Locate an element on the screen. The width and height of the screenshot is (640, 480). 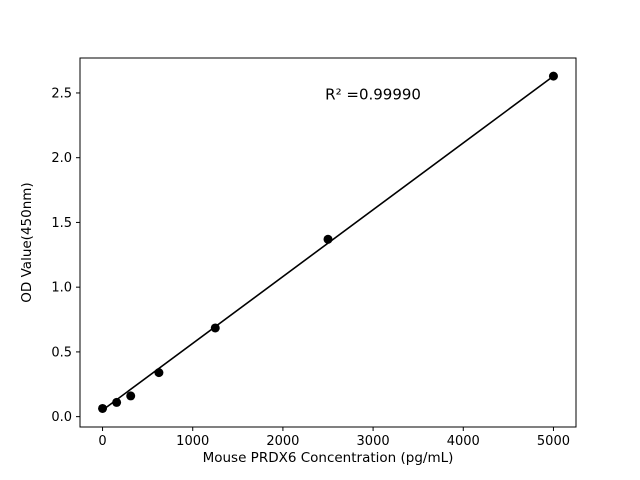
r-squared-annotation: R² =0.99990 is located at coordinates (373, 94).